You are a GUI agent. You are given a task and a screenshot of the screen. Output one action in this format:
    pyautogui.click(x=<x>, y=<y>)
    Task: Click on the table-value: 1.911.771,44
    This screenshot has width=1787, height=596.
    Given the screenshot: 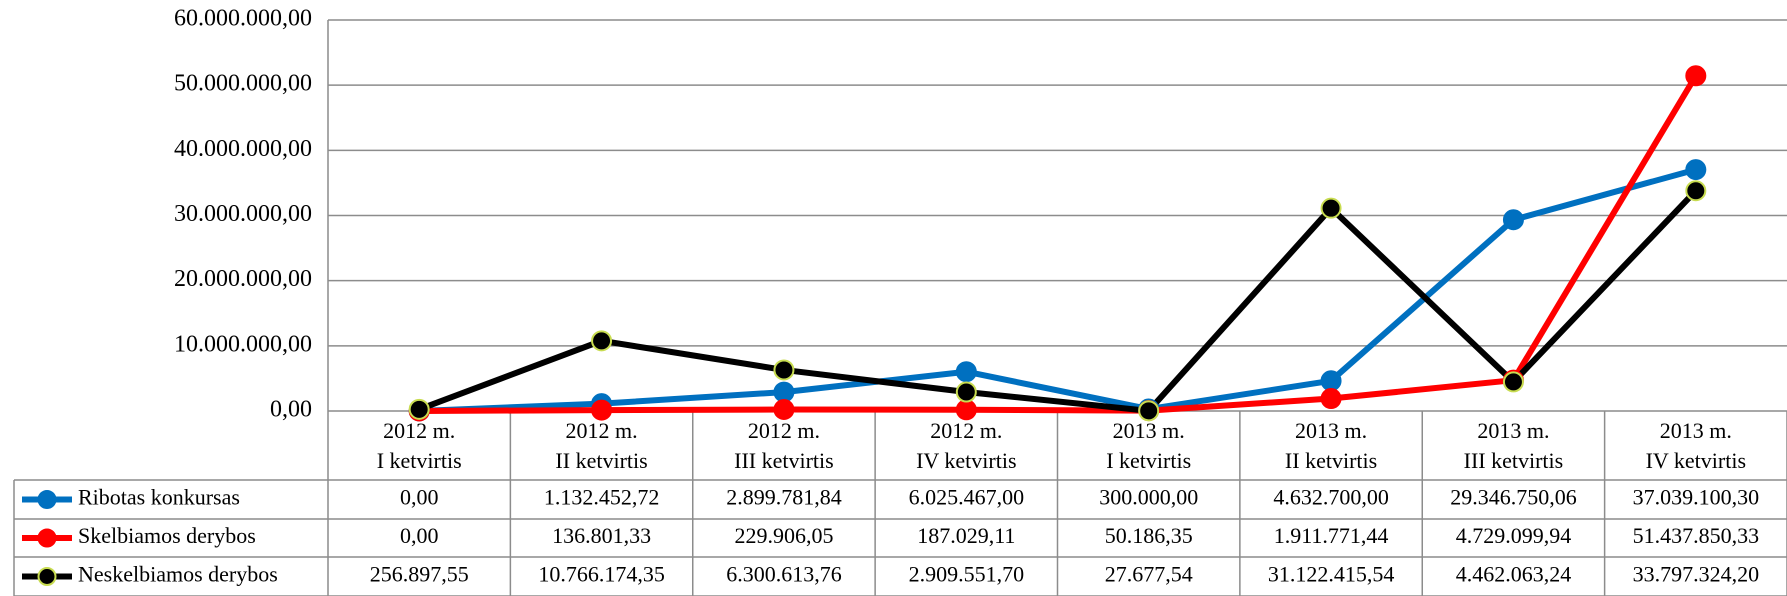 What is the action you would take?
    pyautogui.click(x=1331, y=535)
    